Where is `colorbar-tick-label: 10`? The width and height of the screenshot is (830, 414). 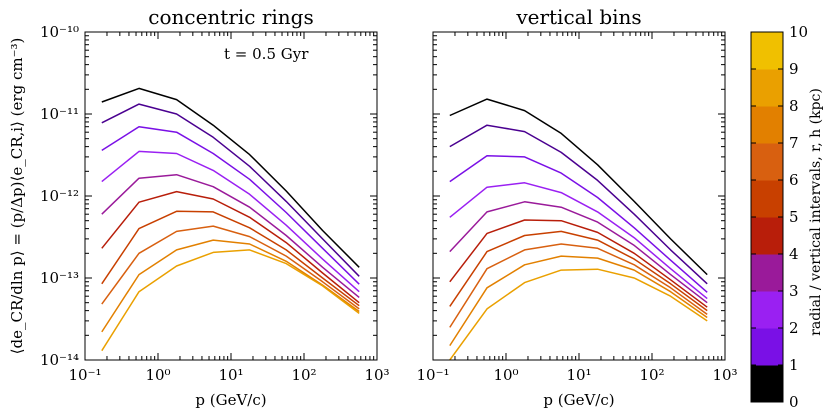
colorbar-tick-label: 10 is located at coordinates (798, 32).